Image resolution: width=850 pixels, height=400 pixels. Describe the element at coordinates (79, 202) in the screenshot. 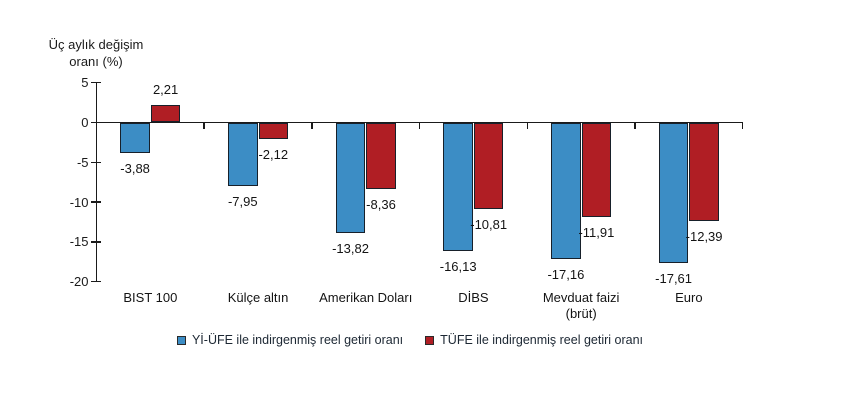

I see `y-tick-label: -10` at that location.